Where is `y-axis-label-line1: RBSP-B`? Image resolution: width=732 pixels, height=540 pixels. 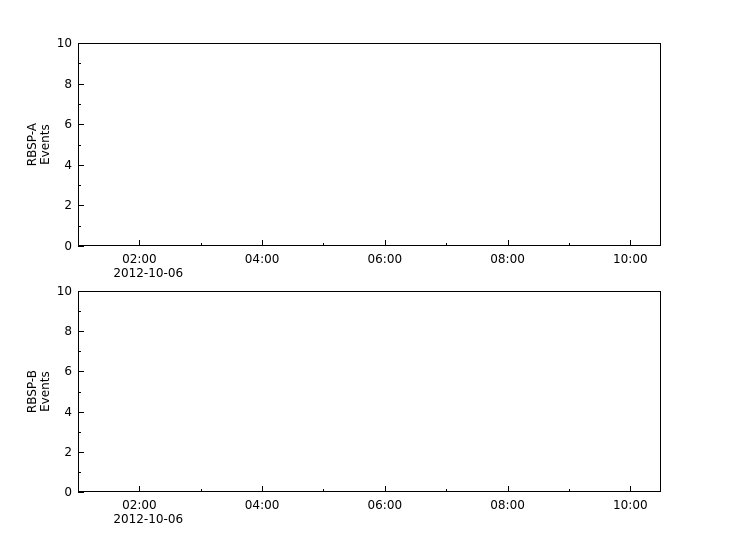
y-axis-label-line1: RBSP-B is located at coordinates (31, 392).